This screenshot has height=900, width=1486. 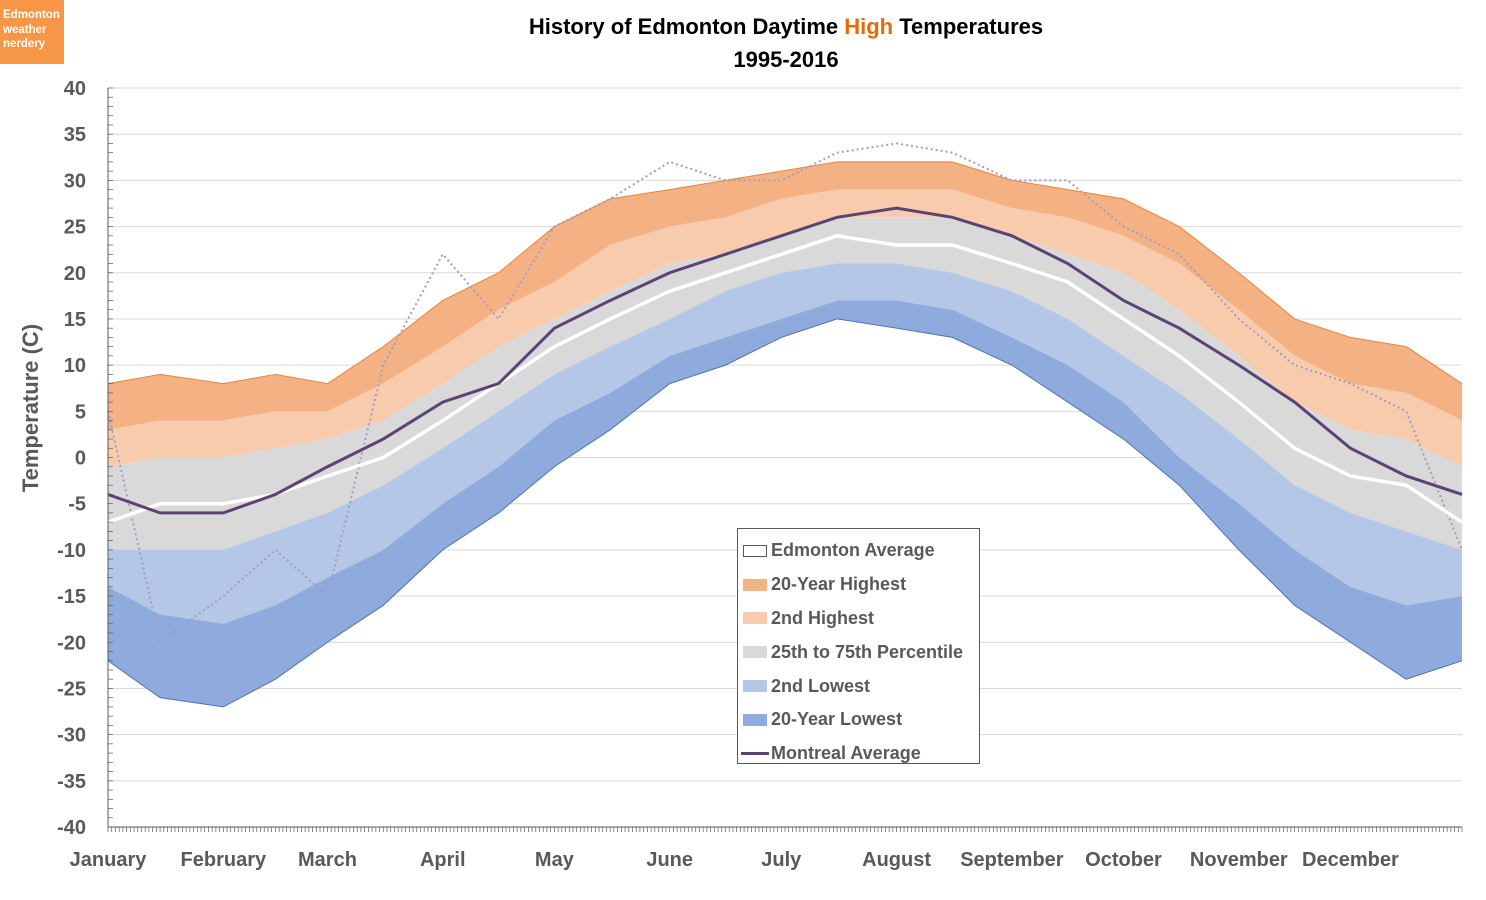 What do you see at coordinates (75, 320) in the screenshot?
I see `y-tick-label: 15` at bounding box center [75, 320].